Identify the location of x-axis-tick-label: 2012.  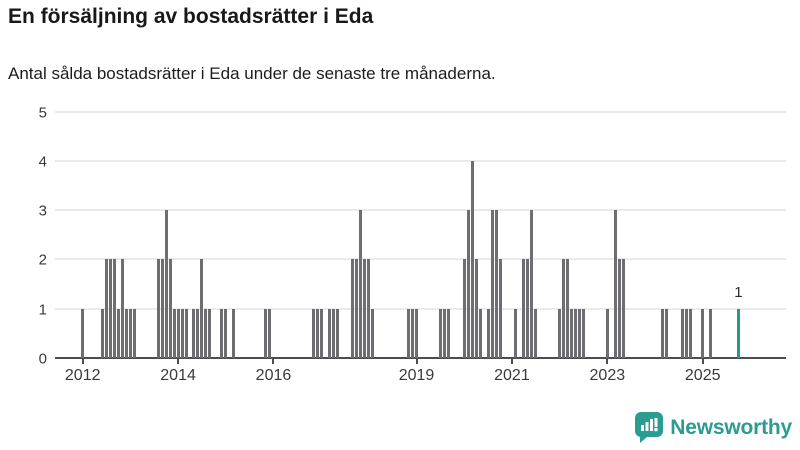
(82, 375).